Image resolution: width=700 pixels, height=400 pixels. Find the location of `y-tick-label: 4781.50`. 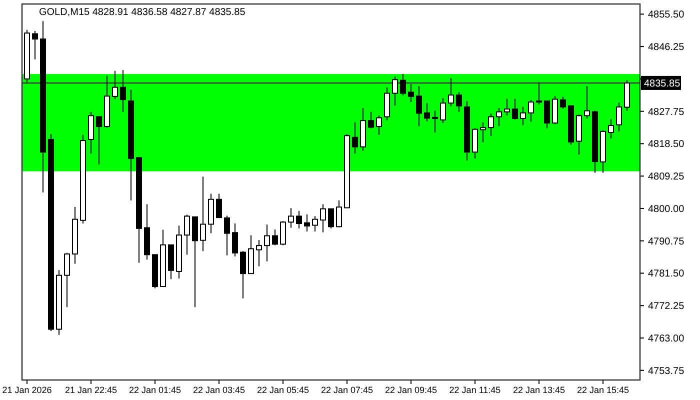

y-tick-label: 4781.50 is located at coordinates (666, 274).